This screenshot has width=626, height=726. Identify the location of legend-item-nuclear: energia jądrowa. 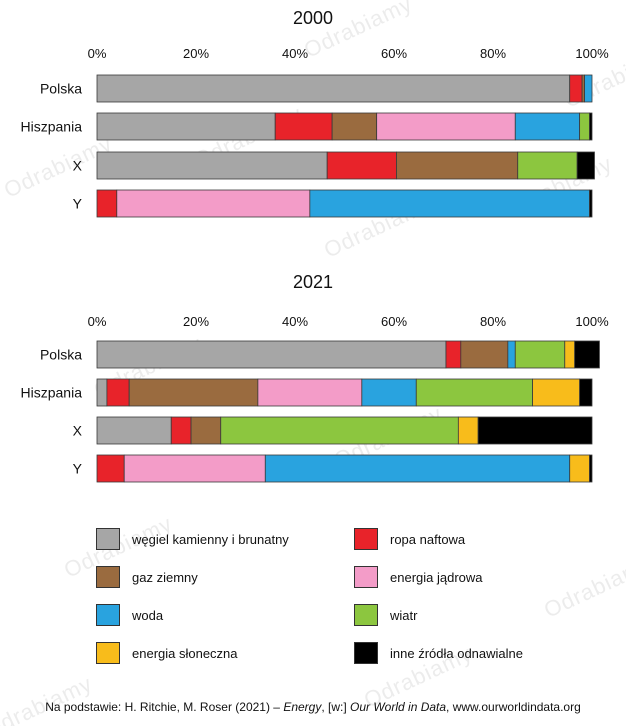
(418, 577).